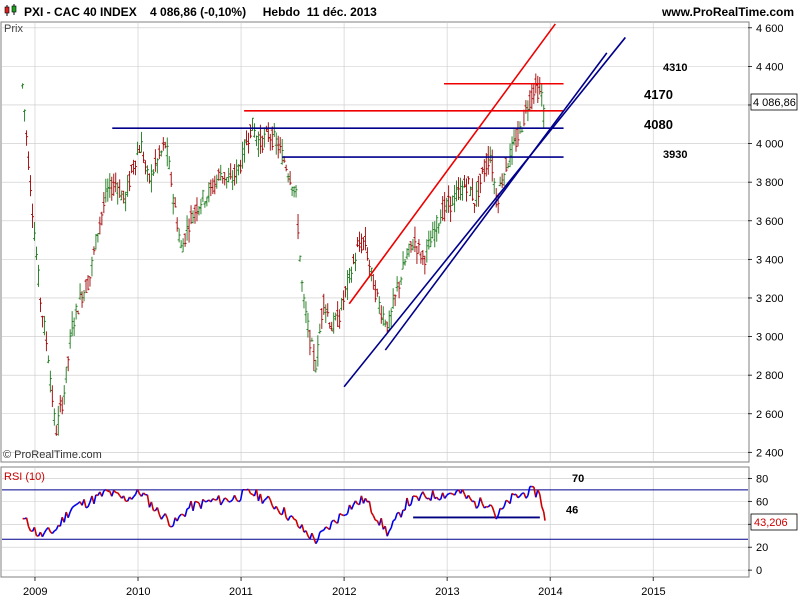  I want to click on price-tick-label: 2 400, so click(770, 453).